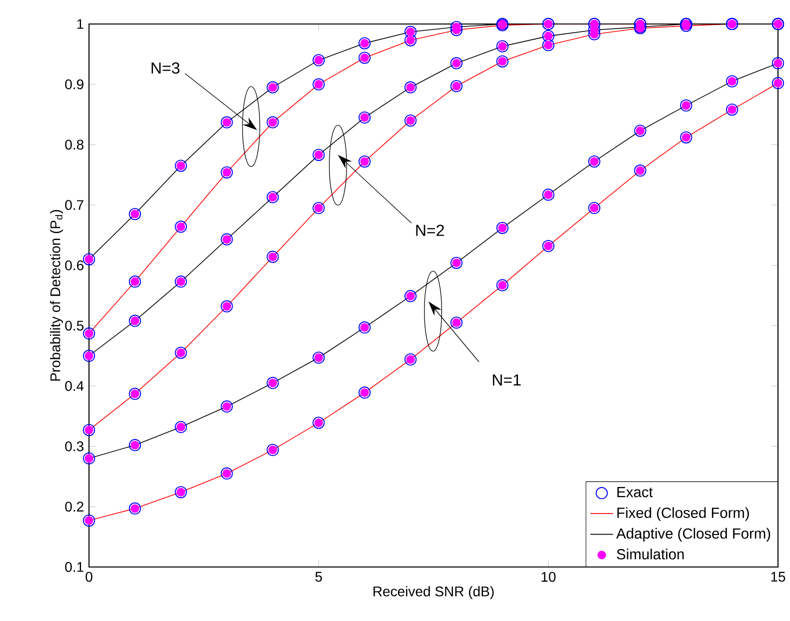 This screenshot has height=621, width=790. What do you see at coordinates (74, 567) in the screenshot?
I see `y-tick-label: 0.1` at bounding box center [74, 567].